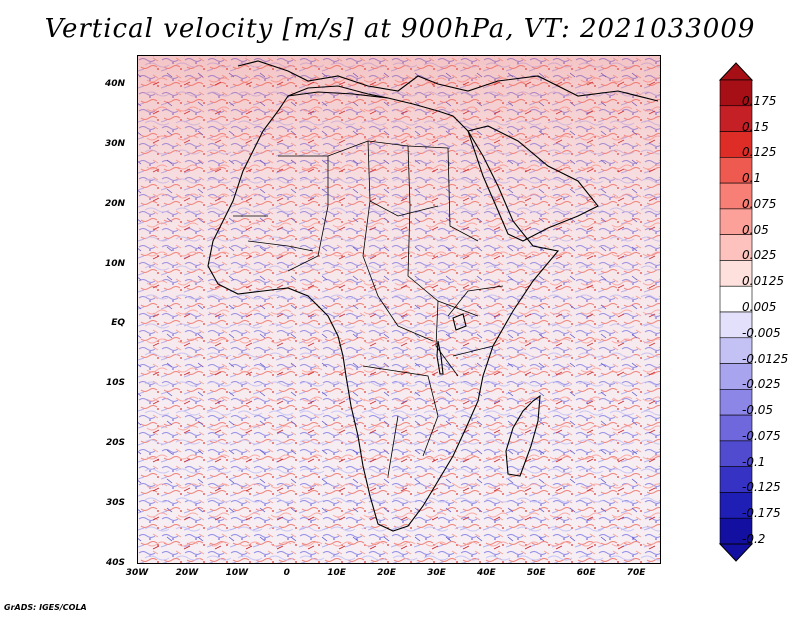 The width and height of the screenshot is (800, 618). Describe the element at coordinates (533, 183) in the screenshot. I see `arabia-coastline` at that location.